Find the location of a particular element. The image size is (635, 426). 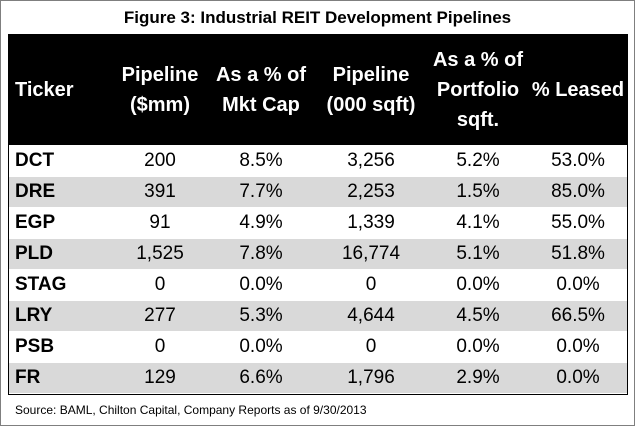

table-row: EGP 91 4.9% 1,339 4.1% 55.0% is located at coordinates (318, 222).